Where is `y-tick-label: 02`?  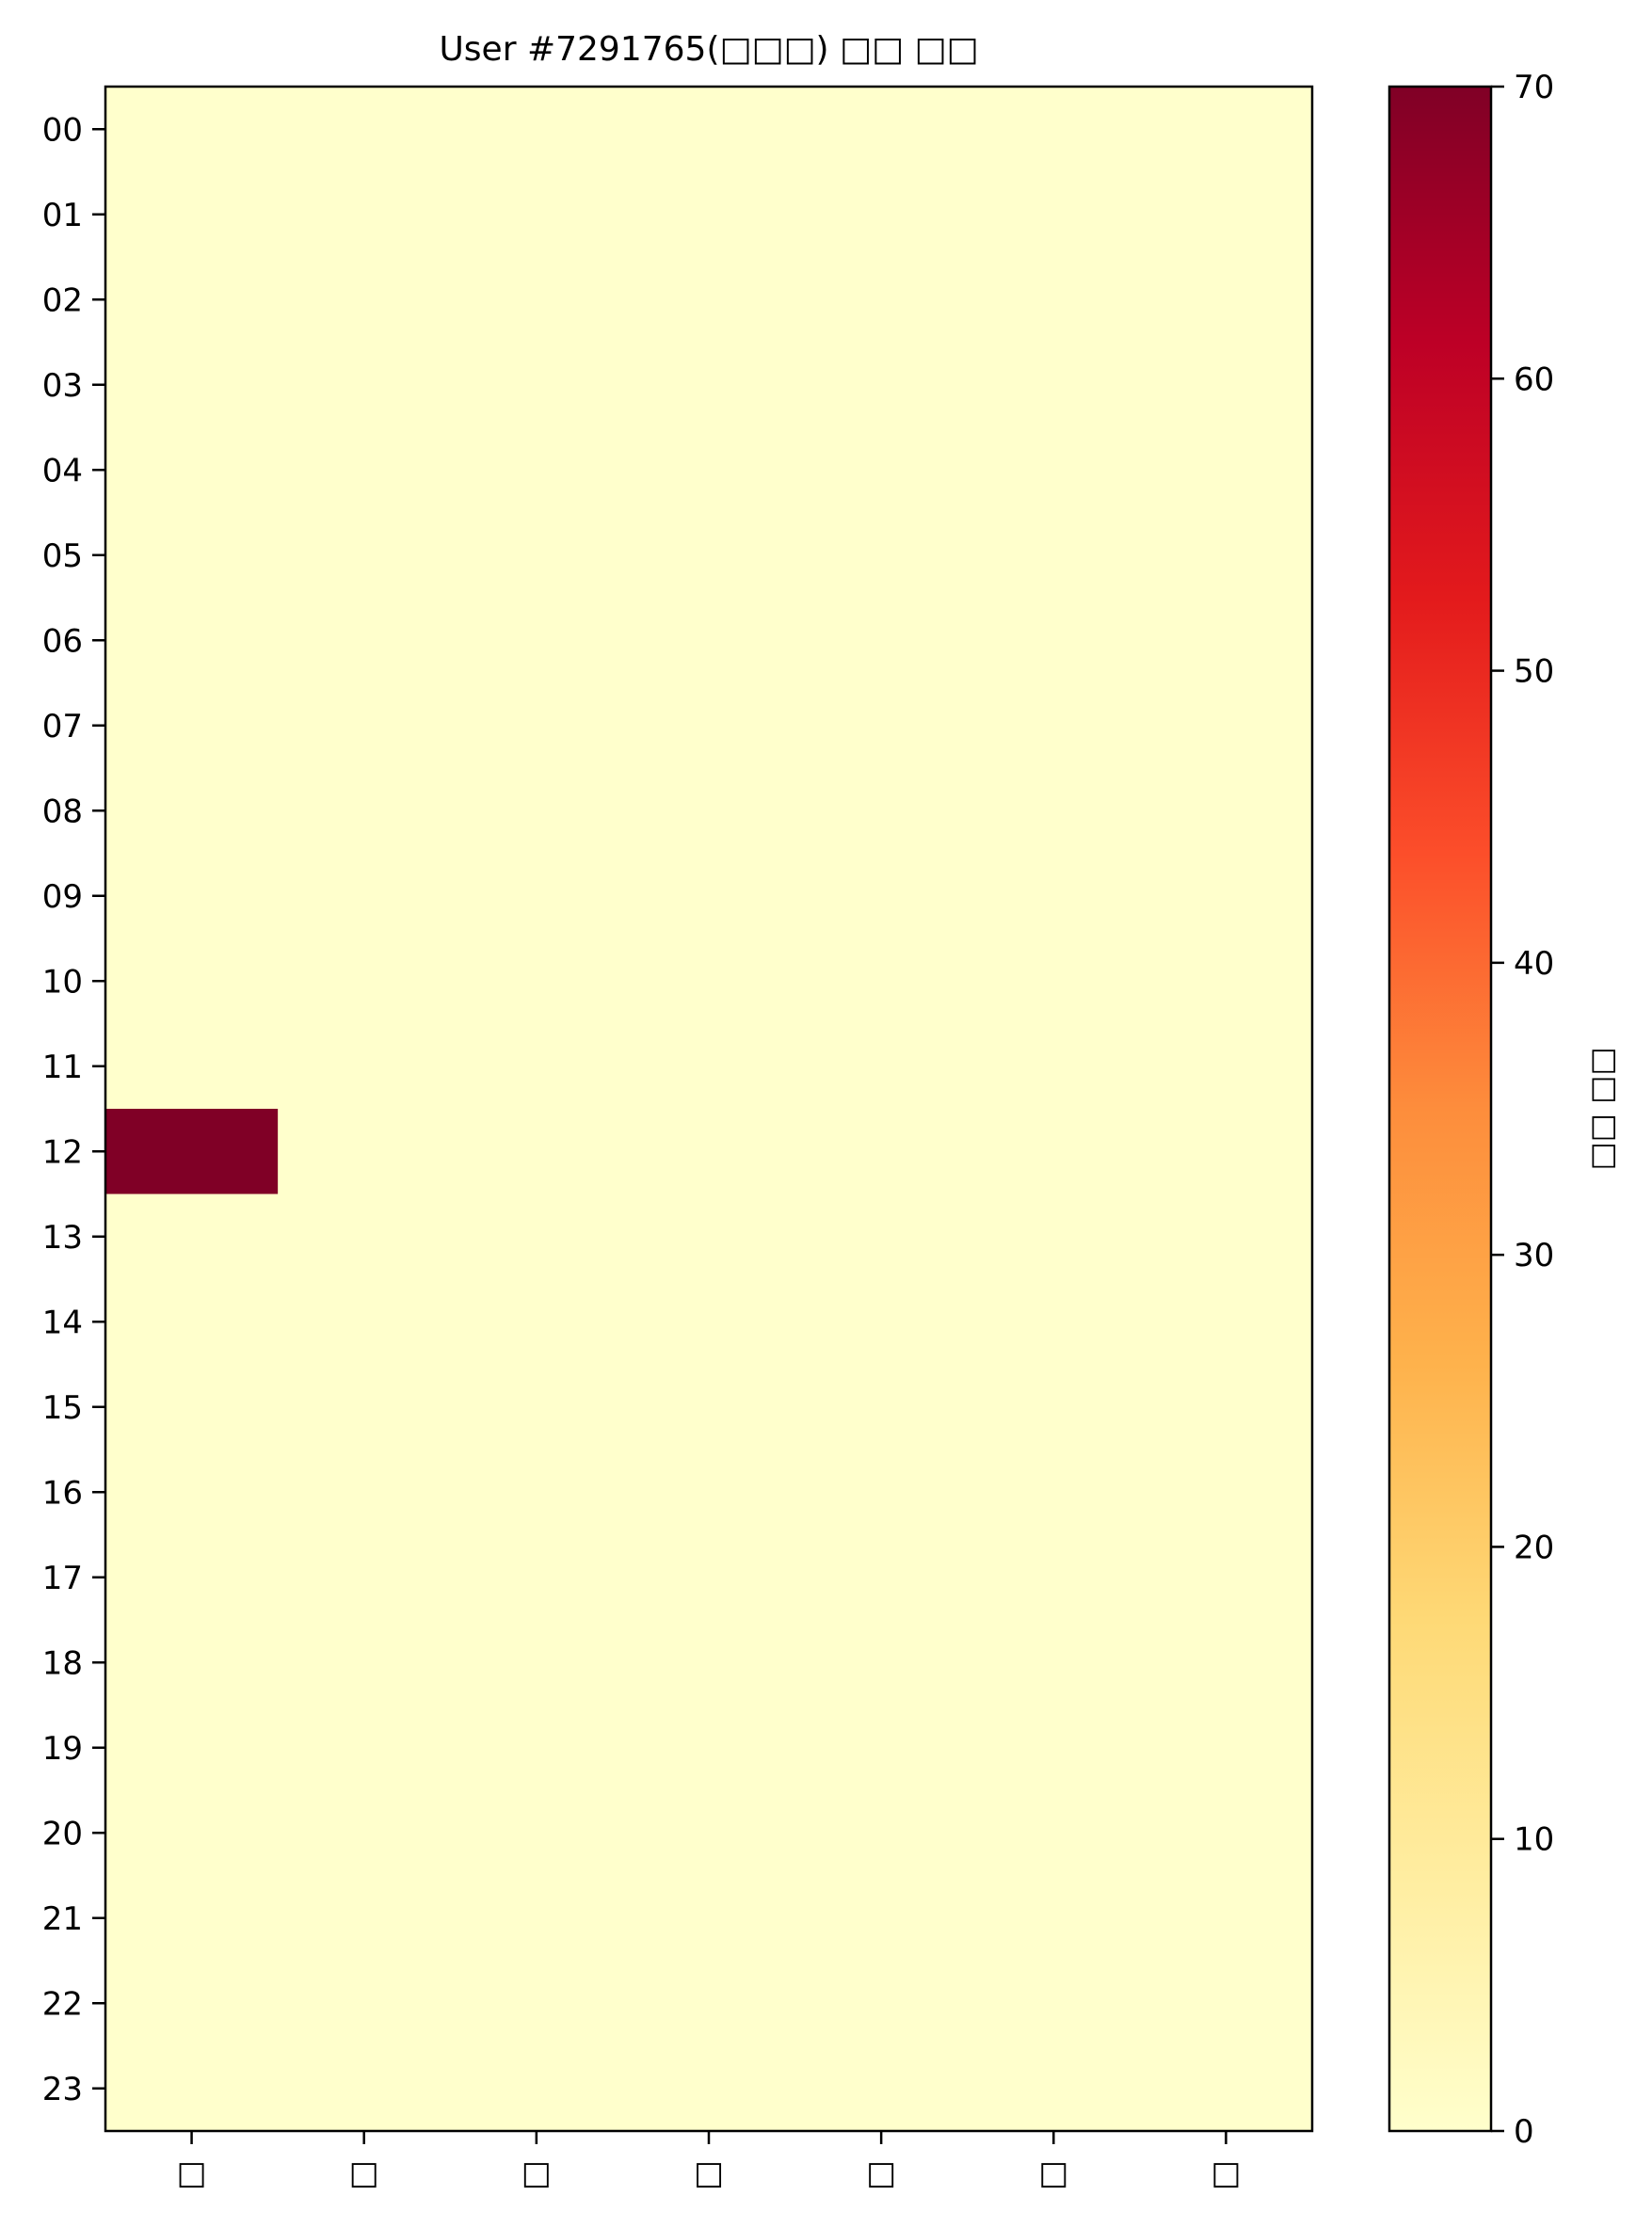
y-tick-label: 02 is located at coordinates (62, 300).